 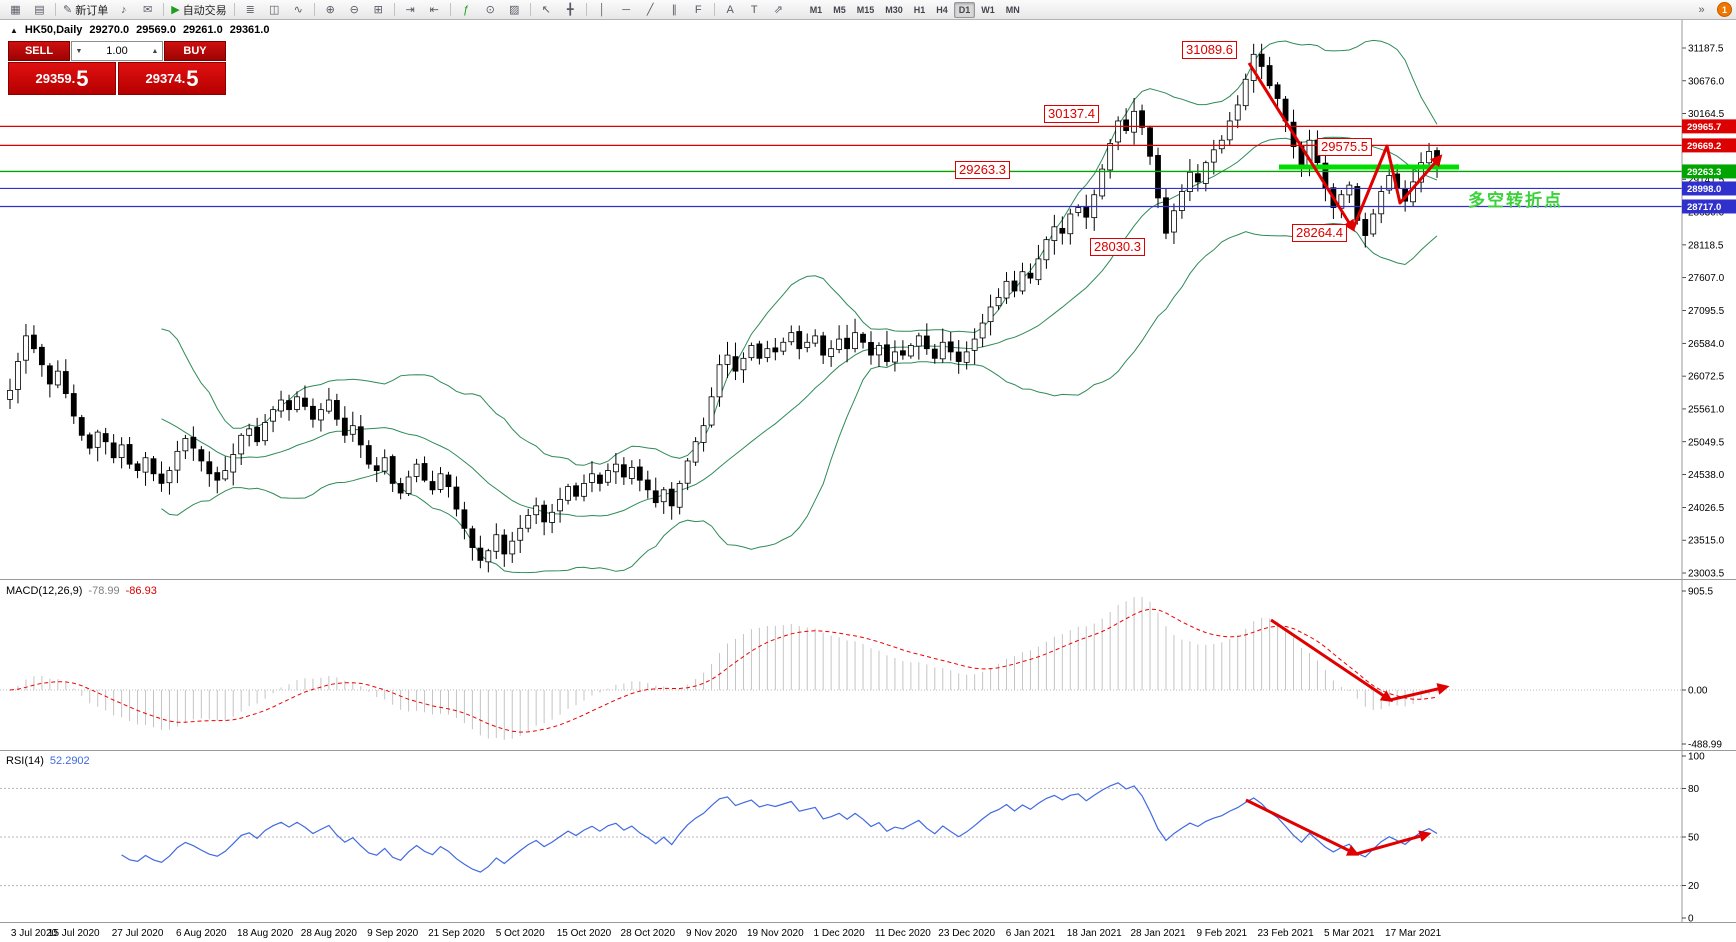 What do you see at coordinates (1706, 245) in the screenshot?
I see `svg-text: 28118.5` at bounding box center [1706, 245].